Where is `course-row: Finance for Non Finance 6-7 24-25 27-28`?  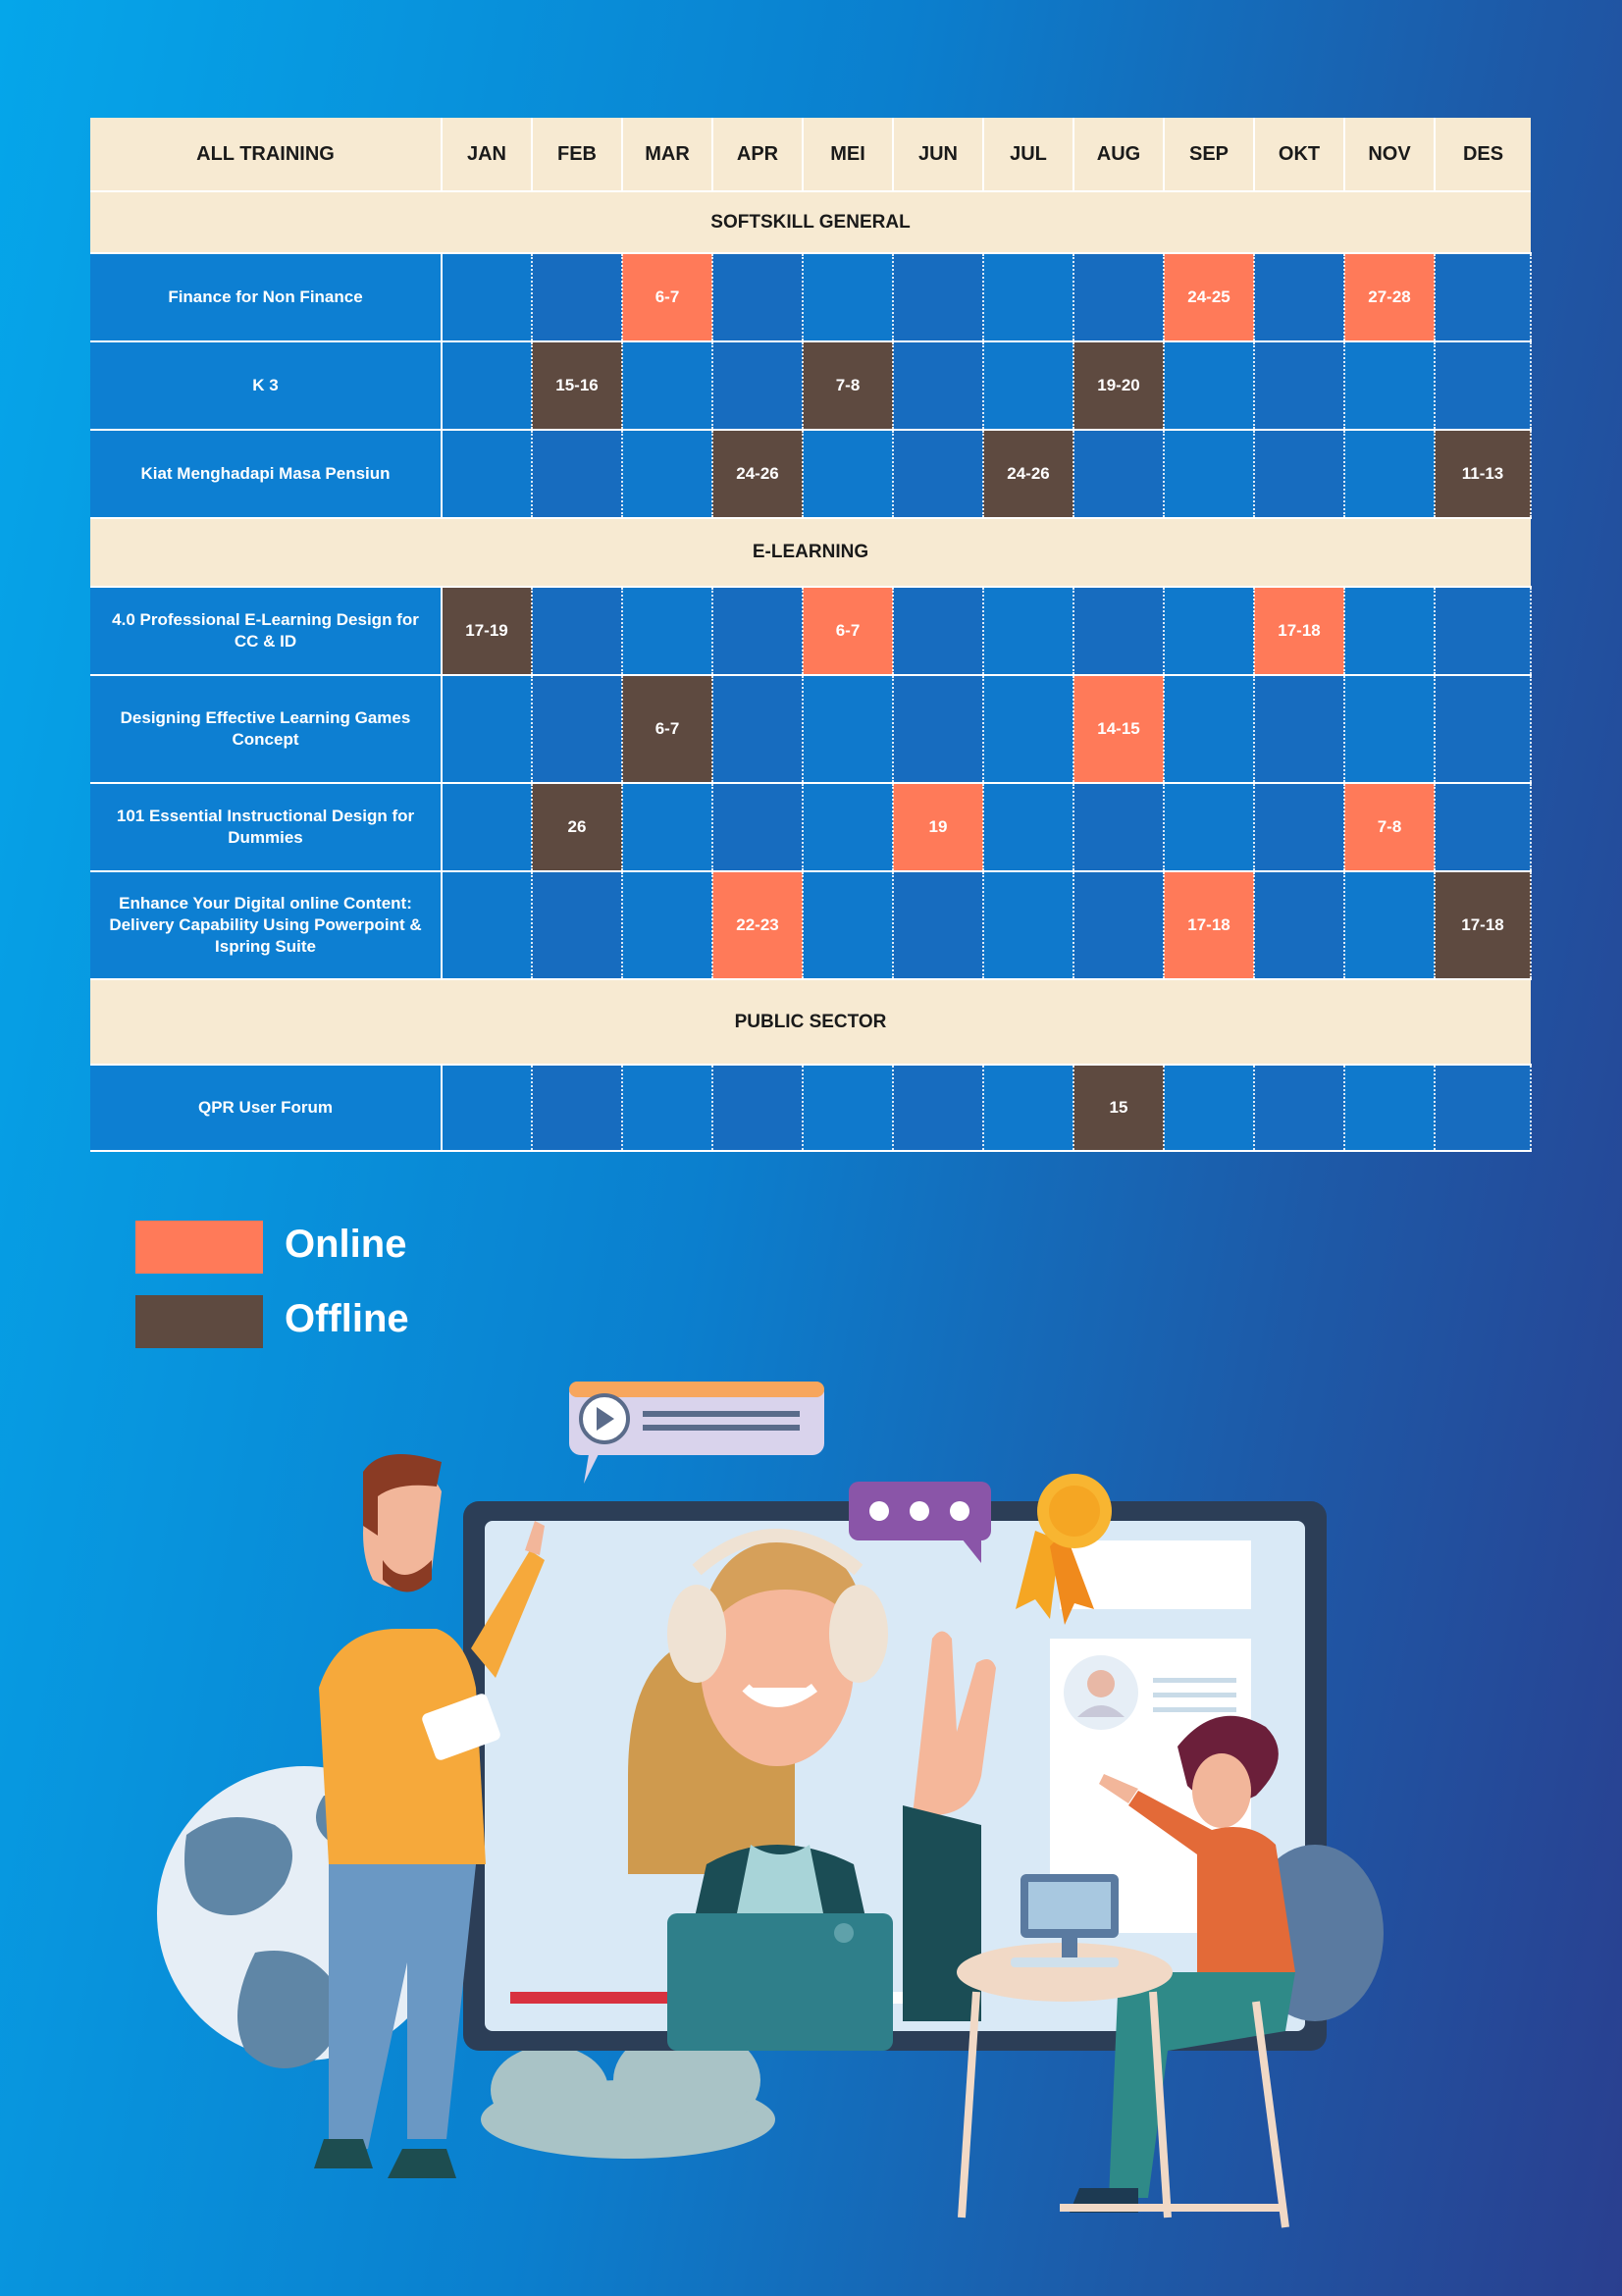
course-row: Finance for Non Finance 6-7 24-25 27-28 is located at coordinates (811, 297).